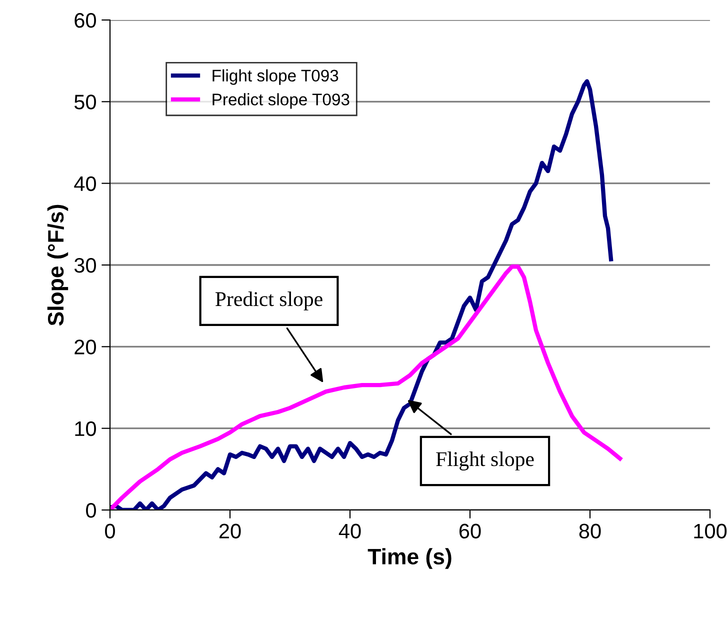 Image resolution: width=727 pixels, height=619 pixels. I want to click on y-tick-label: 50, so click(85, 102).